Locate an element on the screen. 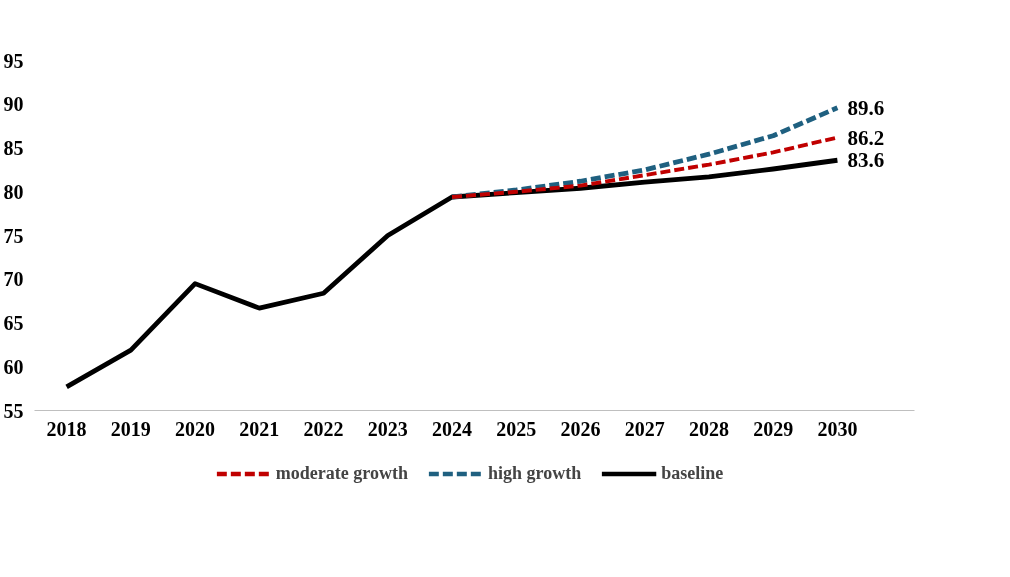 The width and height of the screenshot is (1010, 577). legend-label: baseline is located at coordinates (692, 473).